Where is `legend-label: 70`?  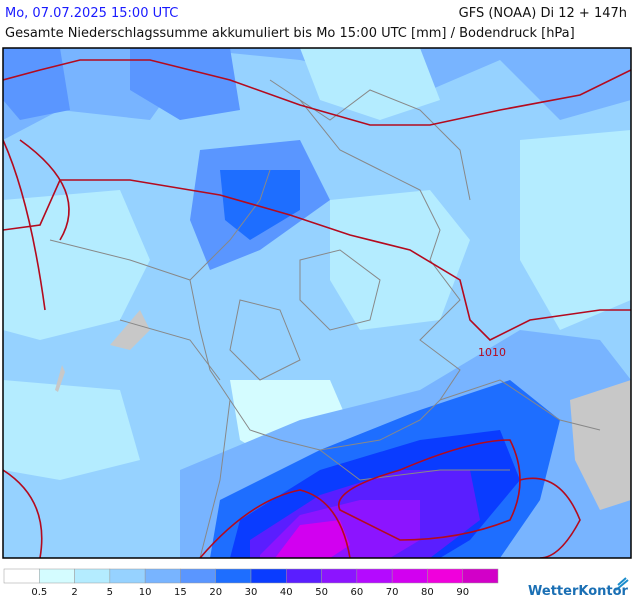
legend-label: 70 is located at coordinates (392, 592).